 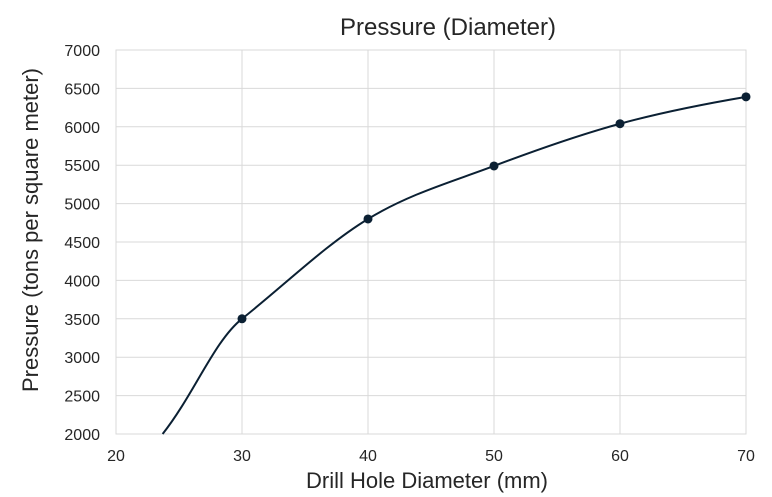 What do you see at coordinates (494, 456) in the screenshot?
I see `x-tick-label: 50` at bounding box center [494, 456].